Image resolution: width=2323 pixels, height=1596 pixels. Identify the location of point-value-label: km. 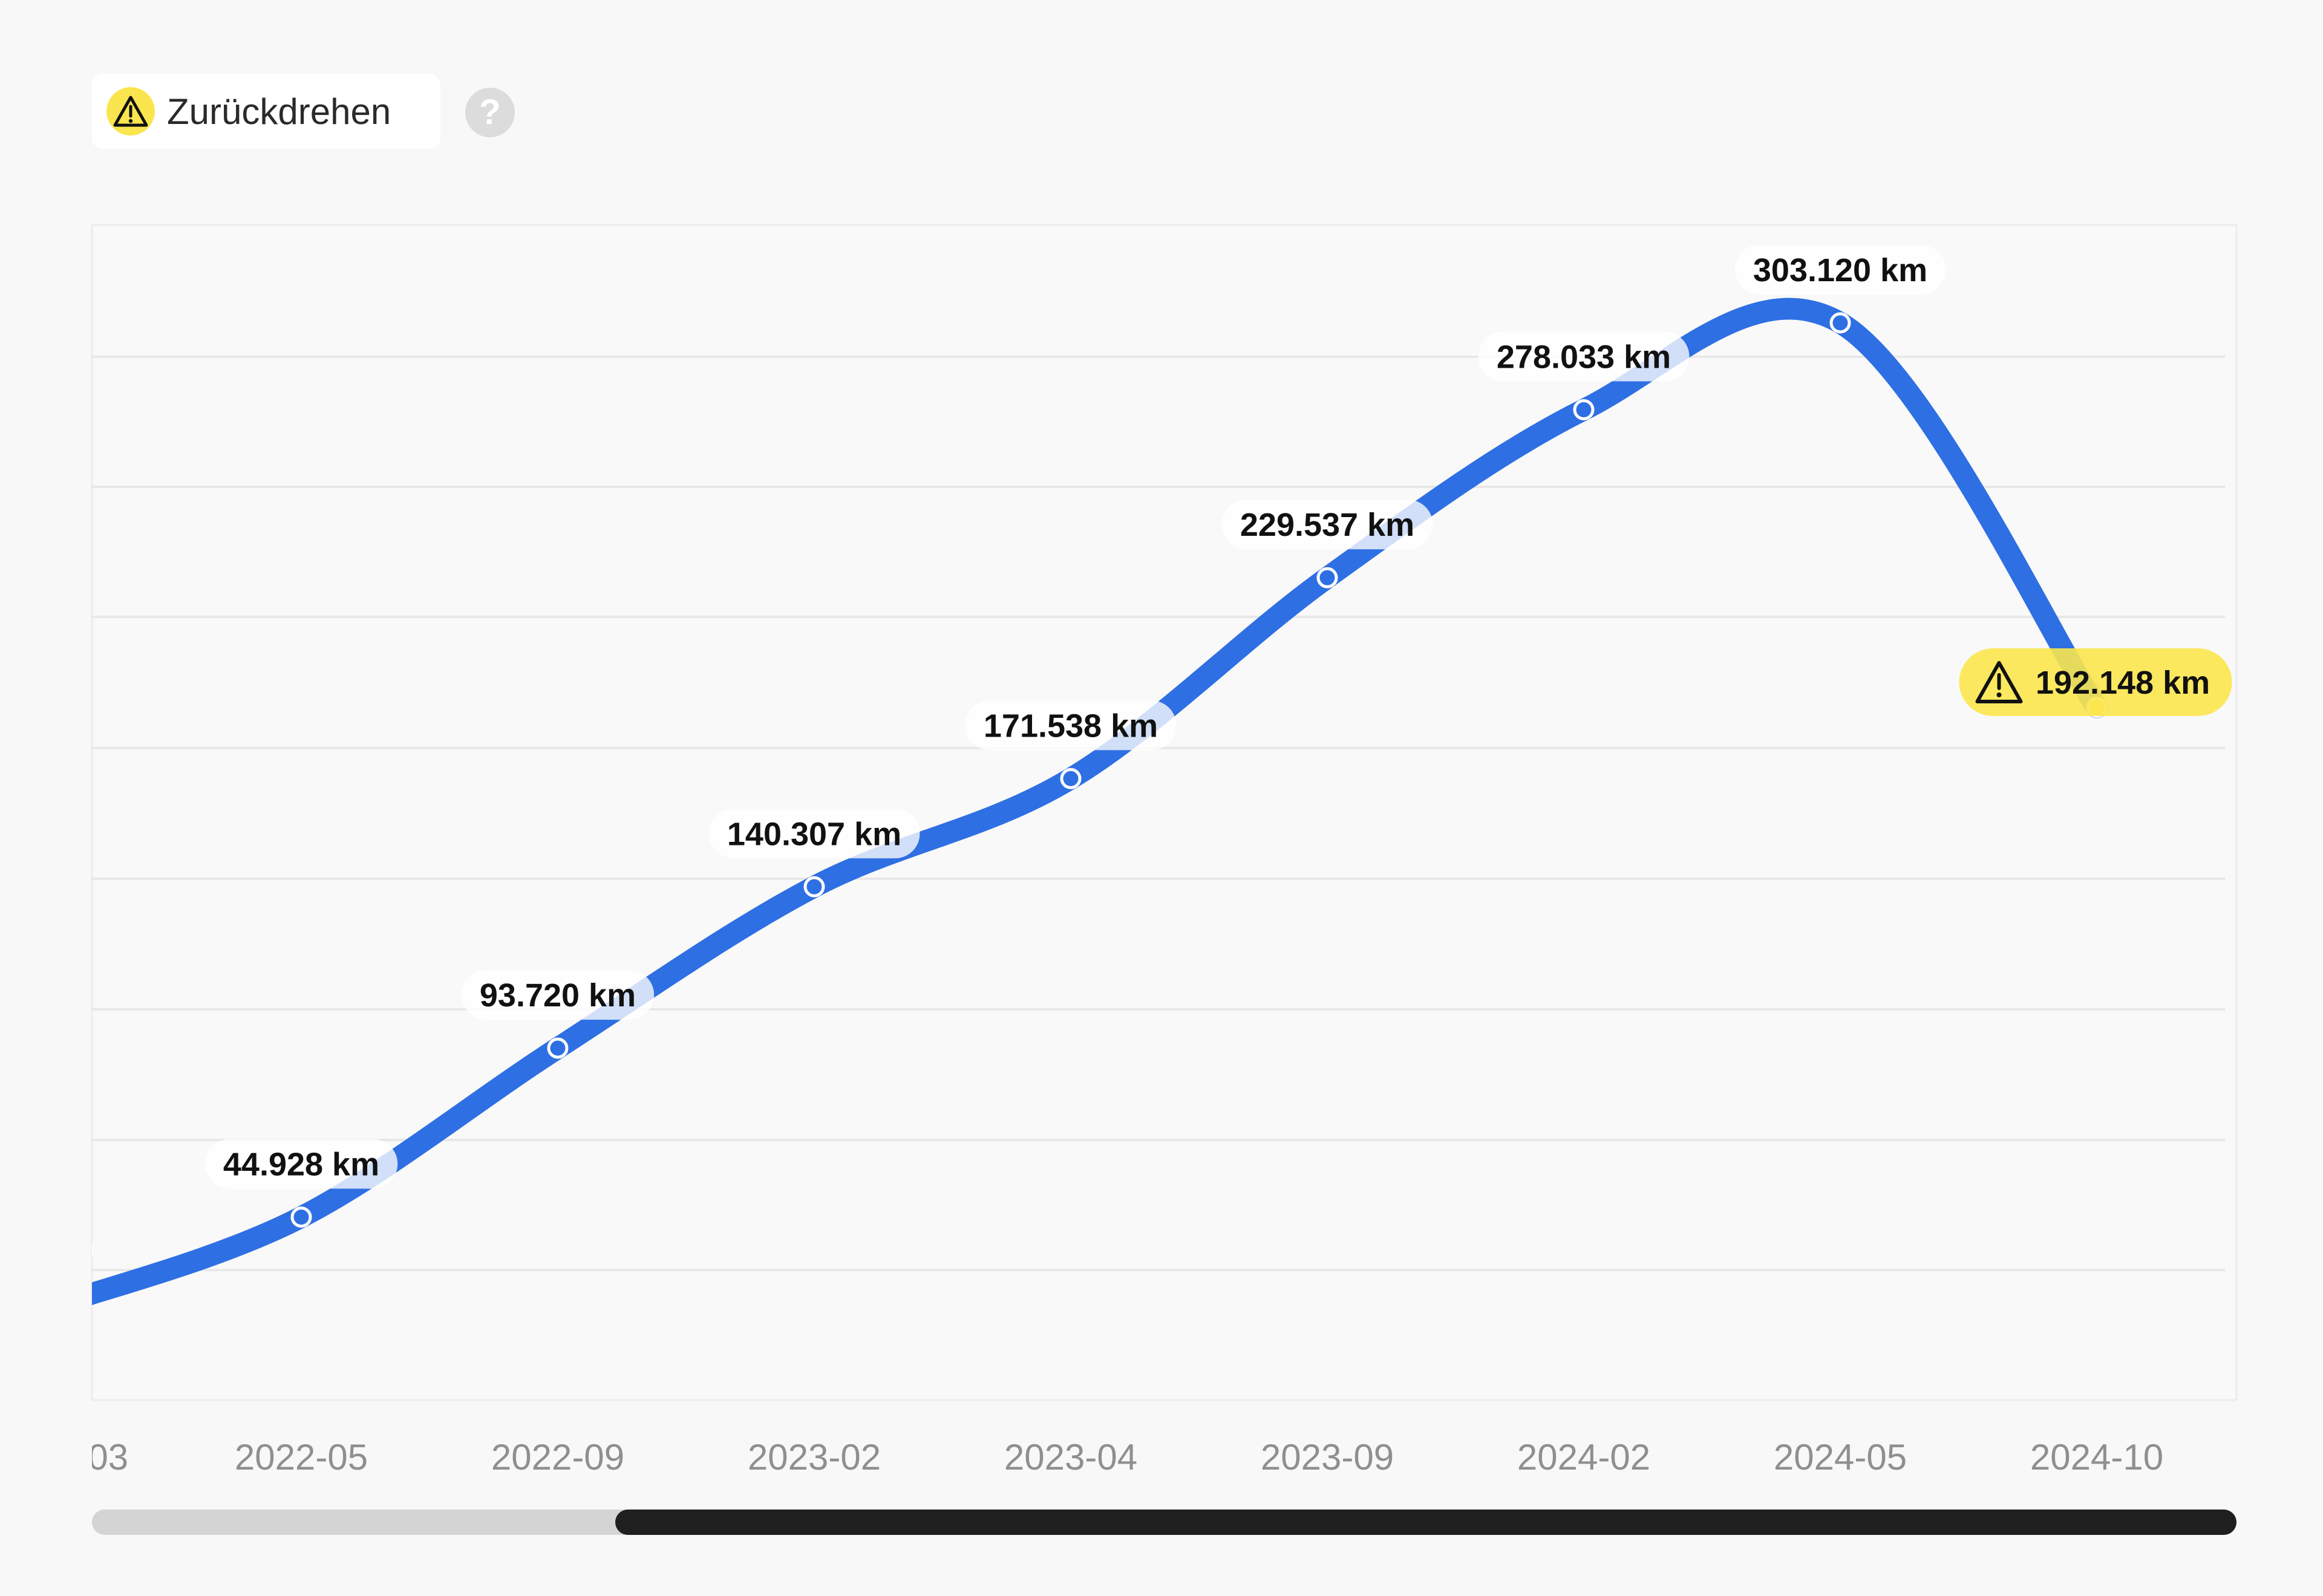
(66, 1251).